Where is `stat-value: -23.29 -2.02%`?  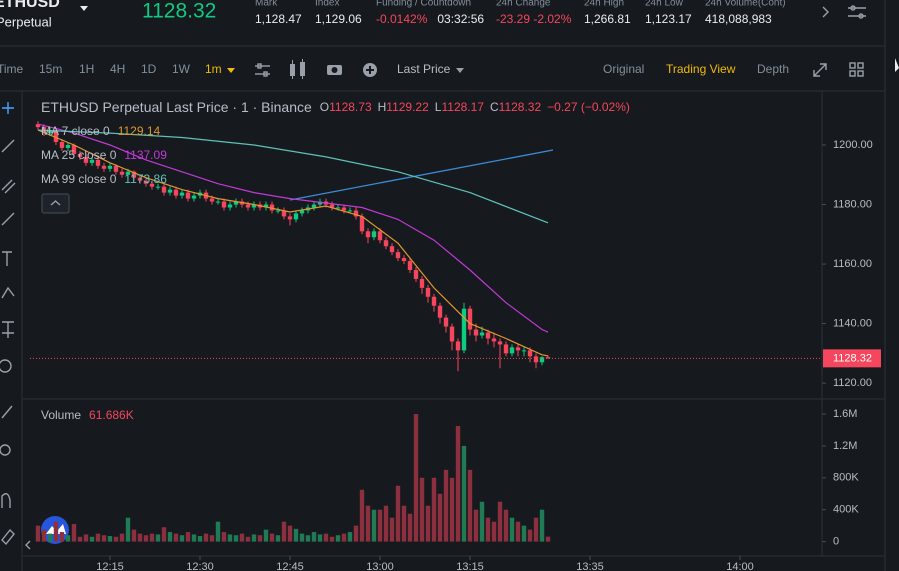
stat-value: -23.29 -2.02% is located at coordinates (534, 19).